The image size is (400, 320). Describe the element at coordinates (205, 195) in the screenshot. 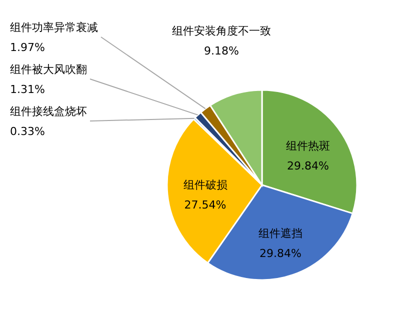

I see `label: 组件破损 27.54%` at that location.